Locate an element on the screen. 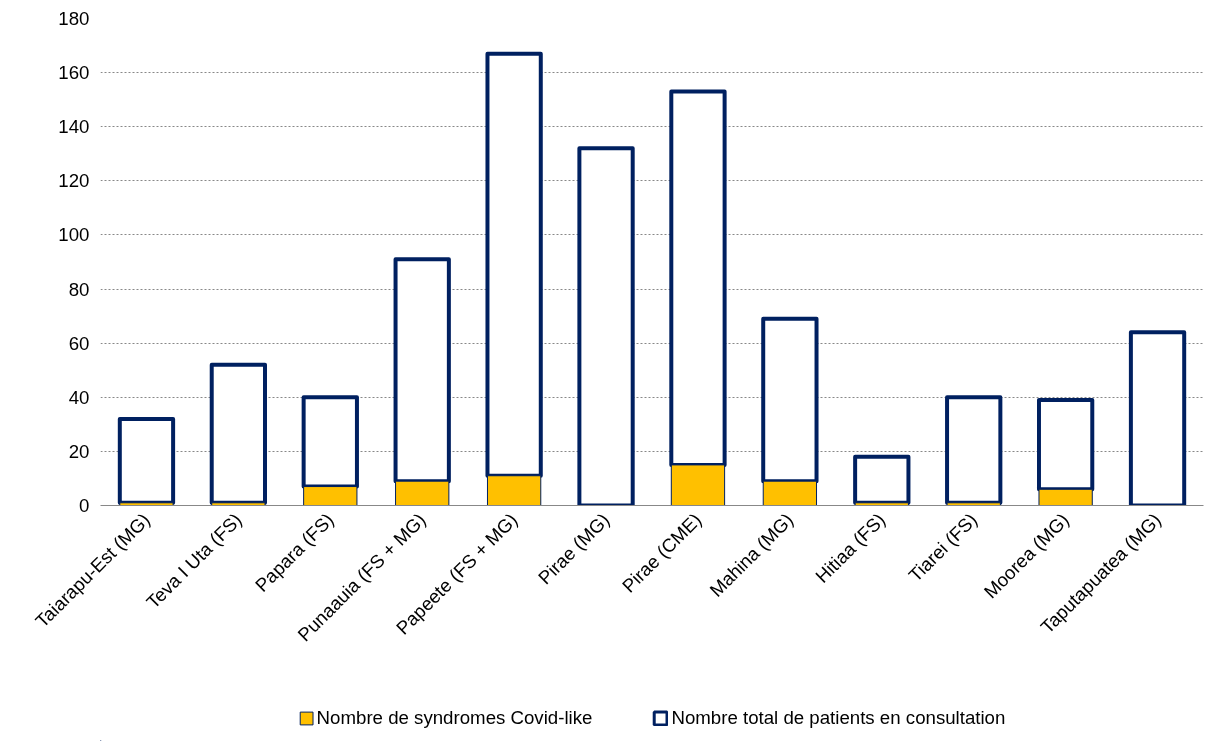 The height and width of the screenshot is (745, 1217). y-tick-label: 120 is located at coordinates (74, 181).